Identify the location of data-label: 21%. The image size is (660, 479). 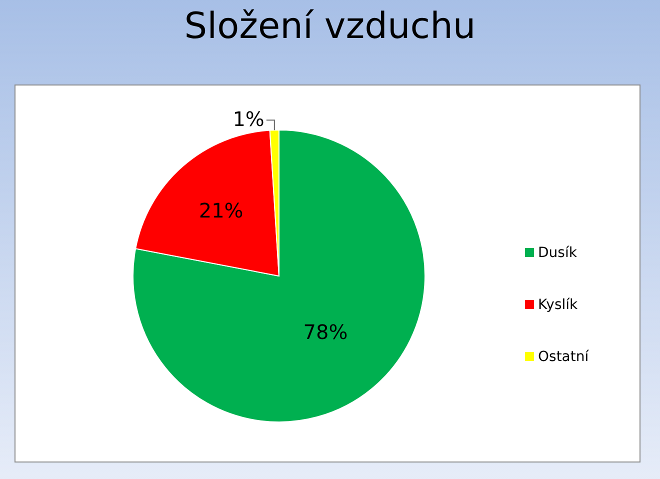
(221, 210).